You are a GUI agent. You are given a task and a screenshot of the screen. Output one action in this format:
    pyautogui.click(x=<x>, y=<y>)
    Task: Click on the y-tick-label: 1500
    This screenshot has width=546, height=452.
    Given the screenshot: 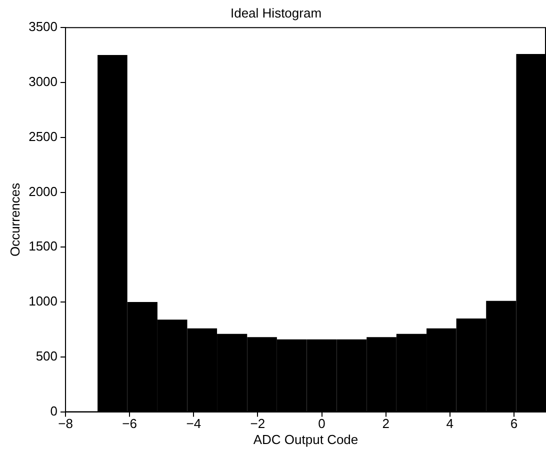 What is the action you would take?
    pyautogui.click(x=43, y=246)
    